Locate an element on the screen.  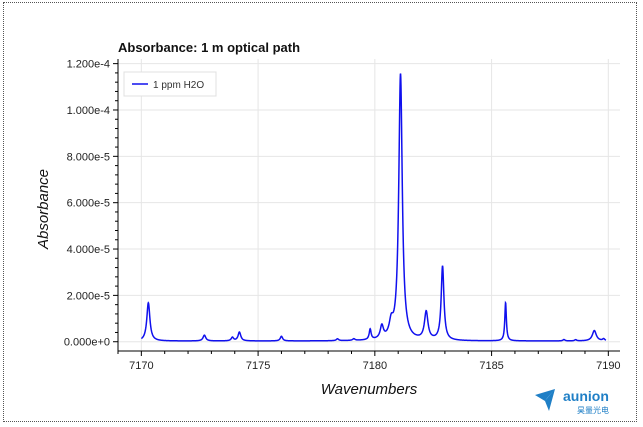
x-tick-label: 7185 is located at coordinates (491, 366).